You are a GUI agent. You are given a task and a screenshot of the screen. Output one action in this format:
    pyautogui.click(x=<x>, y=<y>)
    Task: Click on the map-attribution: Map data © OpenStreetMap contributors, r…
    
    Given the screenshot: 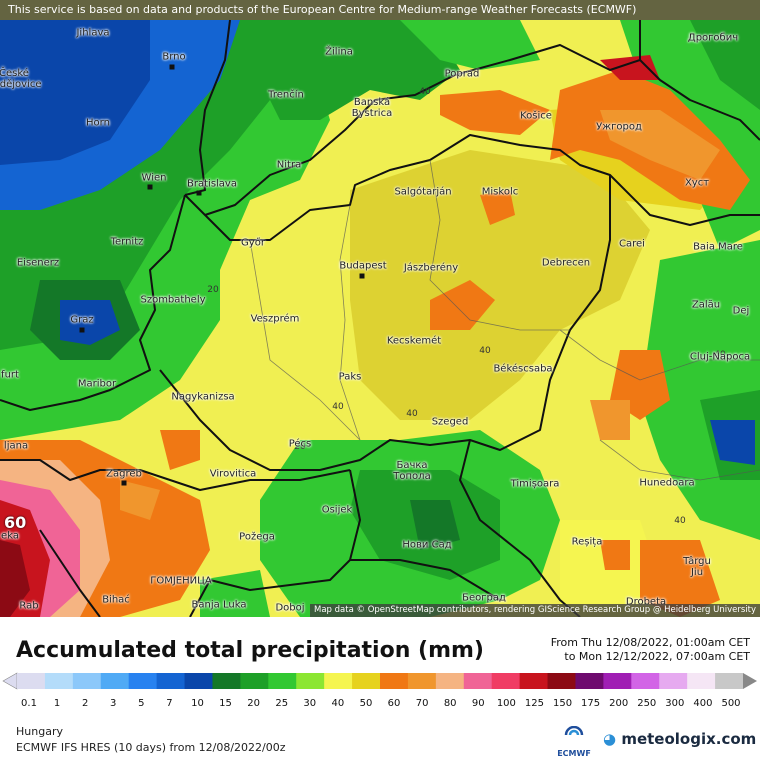 What is the action you would take?
    pyautogui.click(x=535, y=610)
    